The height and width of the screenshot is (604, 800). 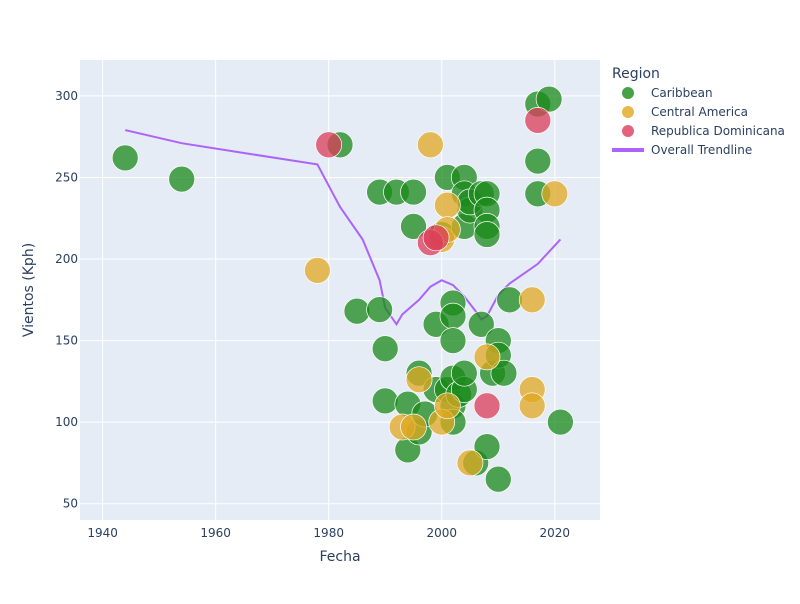 What do you see at coordinates (66, 177) in the screenshot?
I see `y-tick-label: 250` at bounding box center [66, 177].